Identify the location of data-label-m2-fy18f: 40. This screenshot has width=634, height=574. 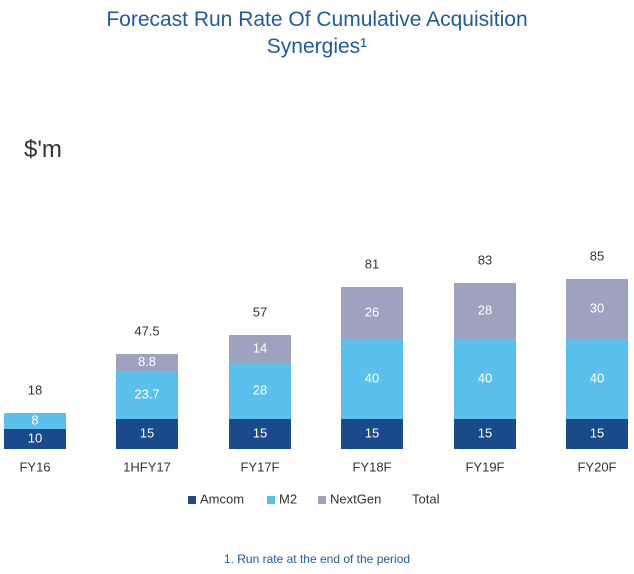
(372, 377).